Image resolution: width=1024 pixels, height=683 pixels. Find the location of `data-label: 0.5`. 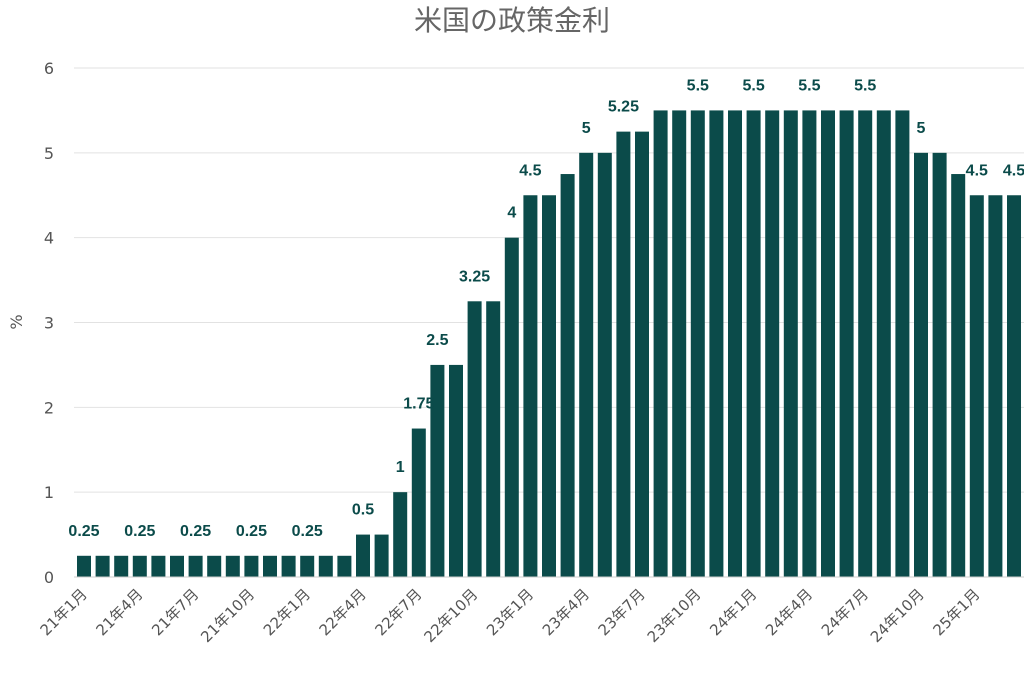

data-label: 0.5 is located at coordinates (363, 510).